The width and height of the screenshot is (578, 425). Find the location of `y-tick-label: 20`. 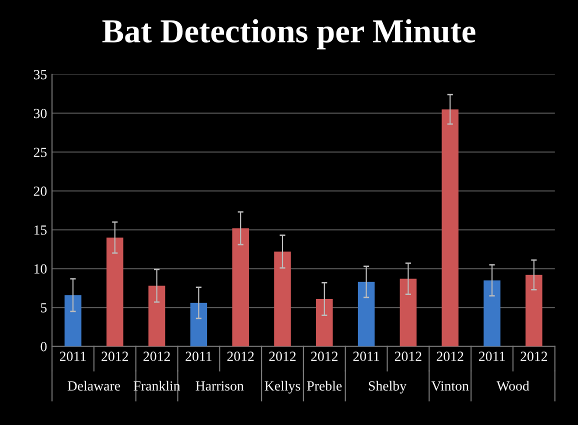

y-tick-label: 20 is located at coordinates (40, 191).